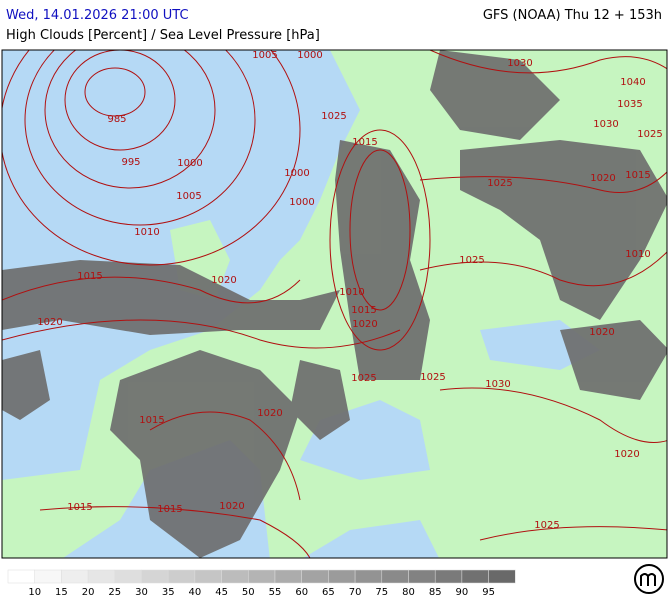 This screenshot has height=604, width=669. Describe the element at coordinates (629, 104) in the screenshot. I see `isobar-label: 1035` at that location.